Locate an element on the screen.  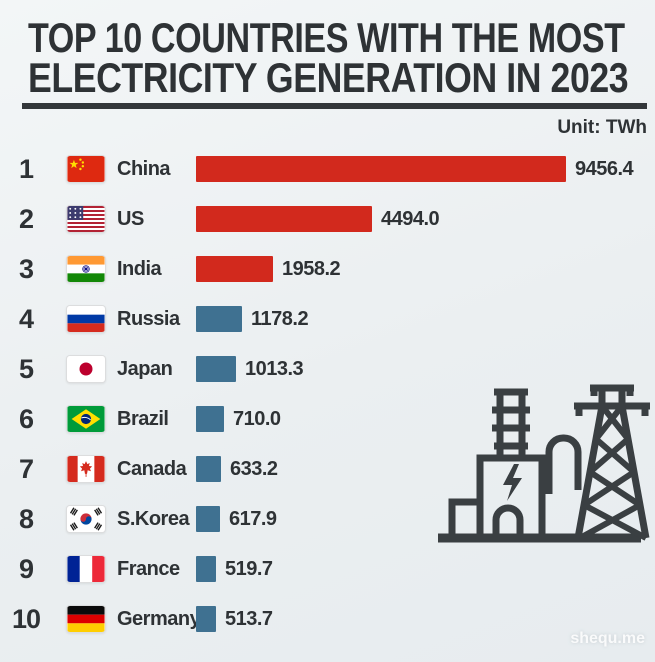
rank-number: 3 is located at coordinates (26, 268).